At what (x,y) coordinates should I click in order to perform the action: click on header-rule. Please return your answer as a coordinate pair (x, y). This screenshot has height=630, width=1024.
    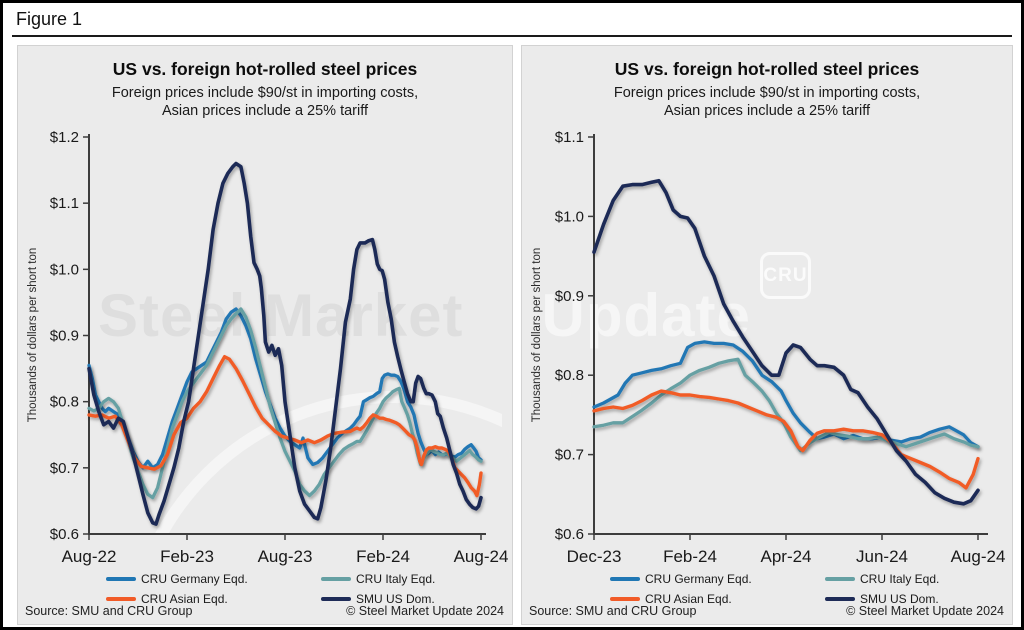
    Looking at the image, I should click on (512, 36).